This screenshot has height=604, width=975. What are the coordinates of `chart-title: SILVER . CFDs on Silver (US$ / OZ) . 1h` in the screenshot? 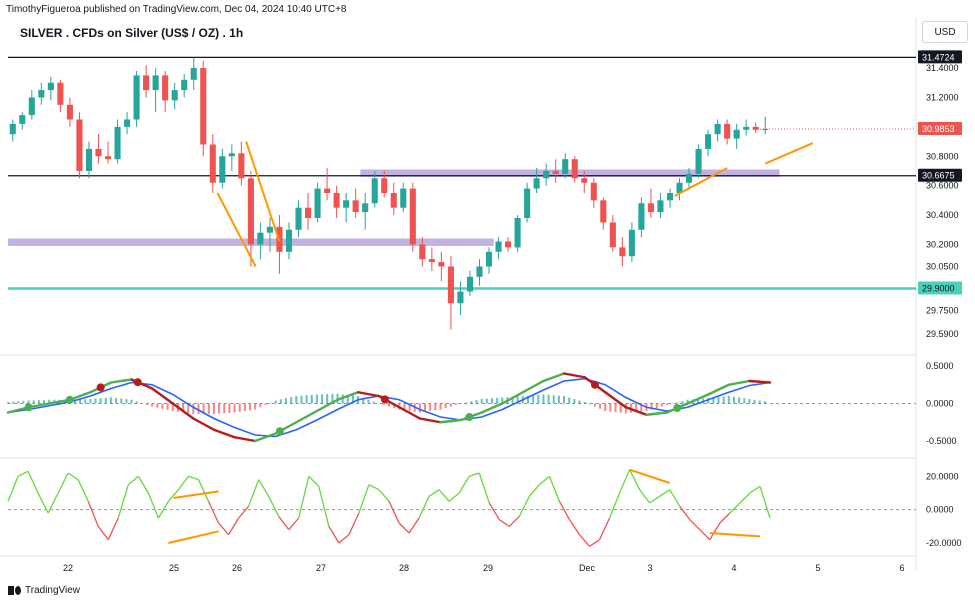 It's located at (132, 33).